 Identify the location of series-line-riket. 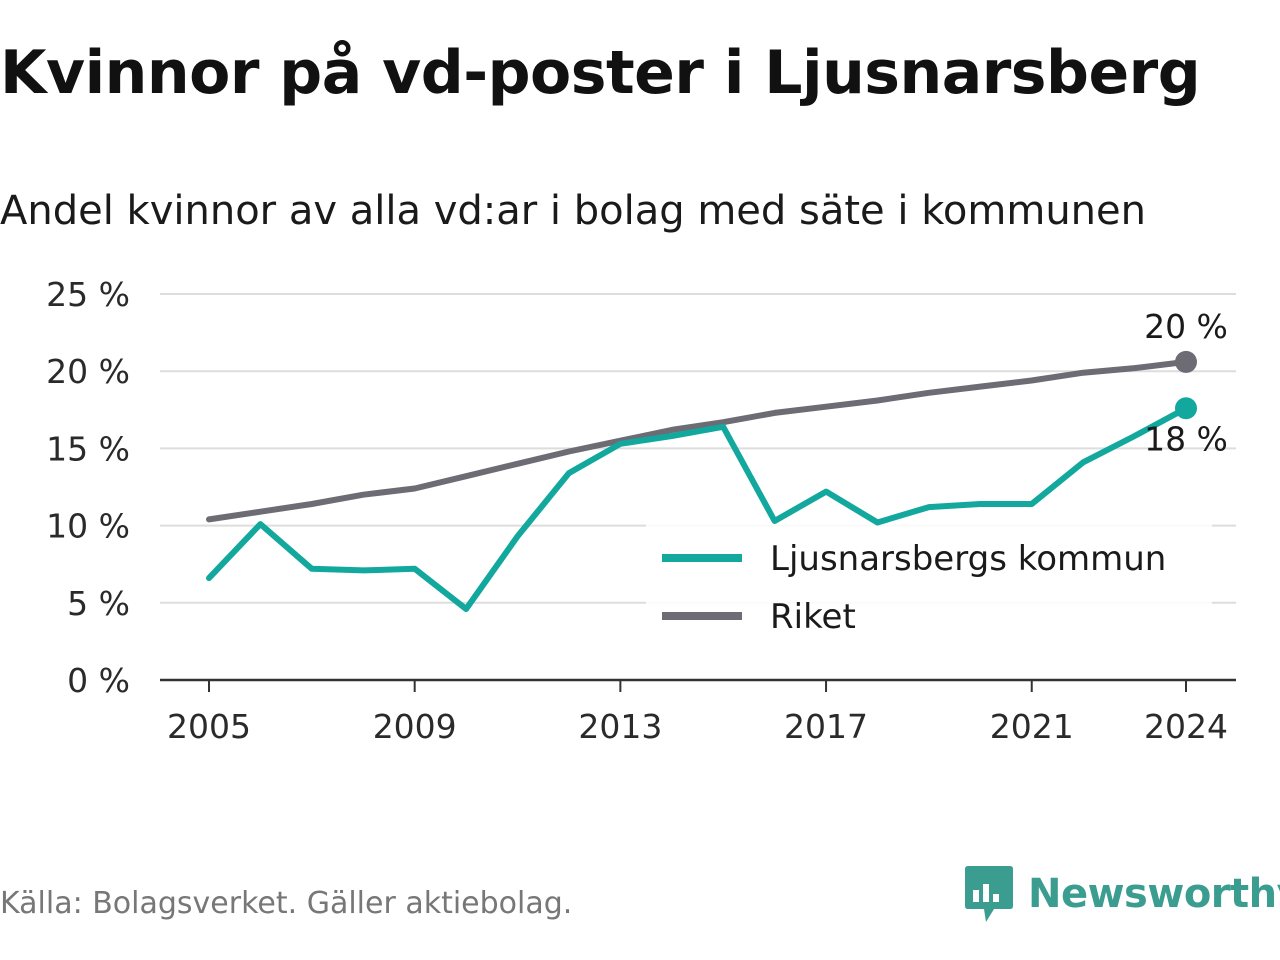
(697, 440).